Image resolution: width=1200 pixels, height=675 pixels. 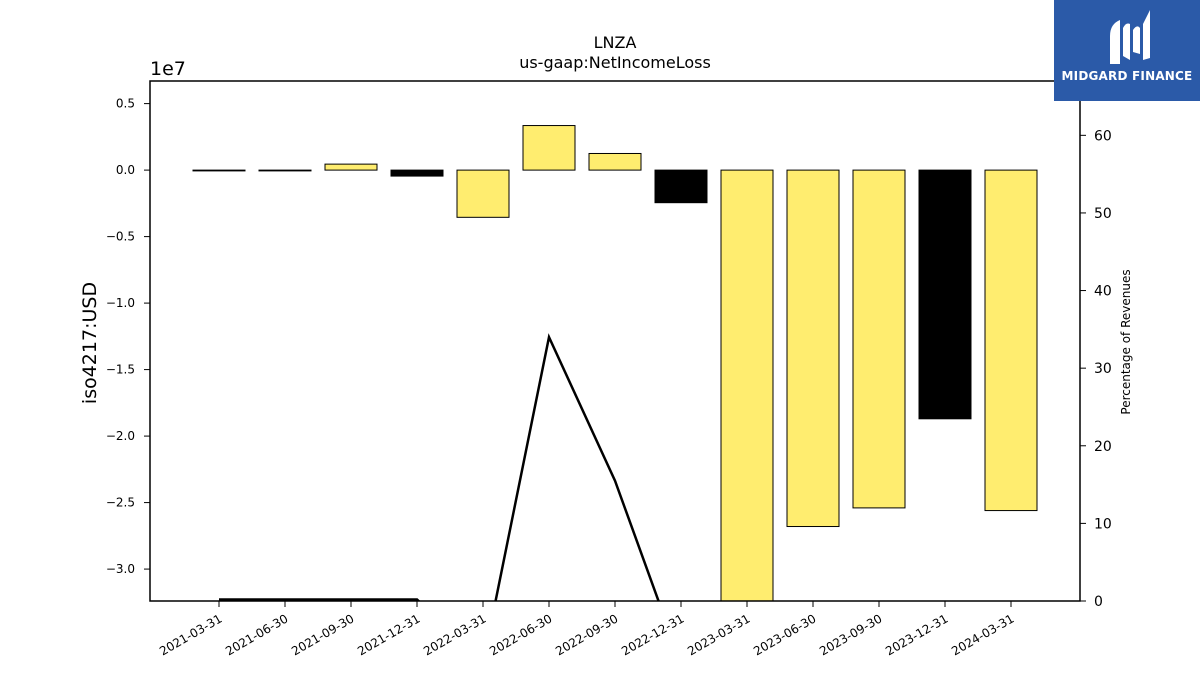 What do you see at coordinates (168, 69) in the screenshot?
I see `y-multiplier-label: 1e7` at bounding box center [168, 69].